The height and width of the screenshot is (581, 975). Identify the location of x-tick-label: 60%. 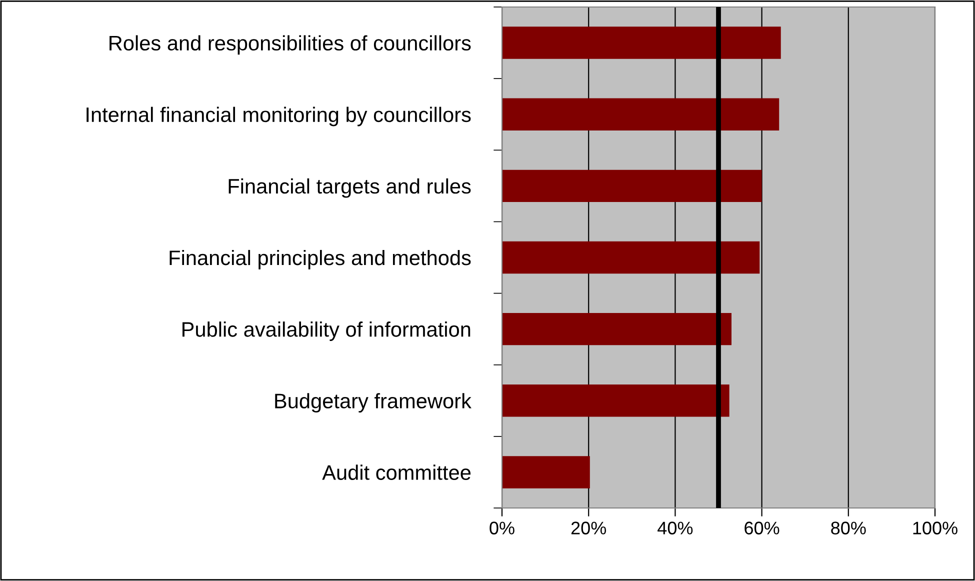
(762, 528).